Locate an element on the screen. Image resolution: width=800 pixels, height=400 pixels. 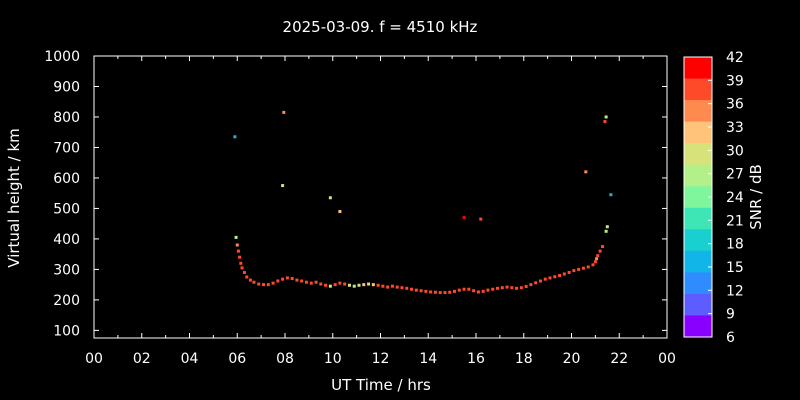
y-tick-label: 1000 is located at coordinates (62, 57).